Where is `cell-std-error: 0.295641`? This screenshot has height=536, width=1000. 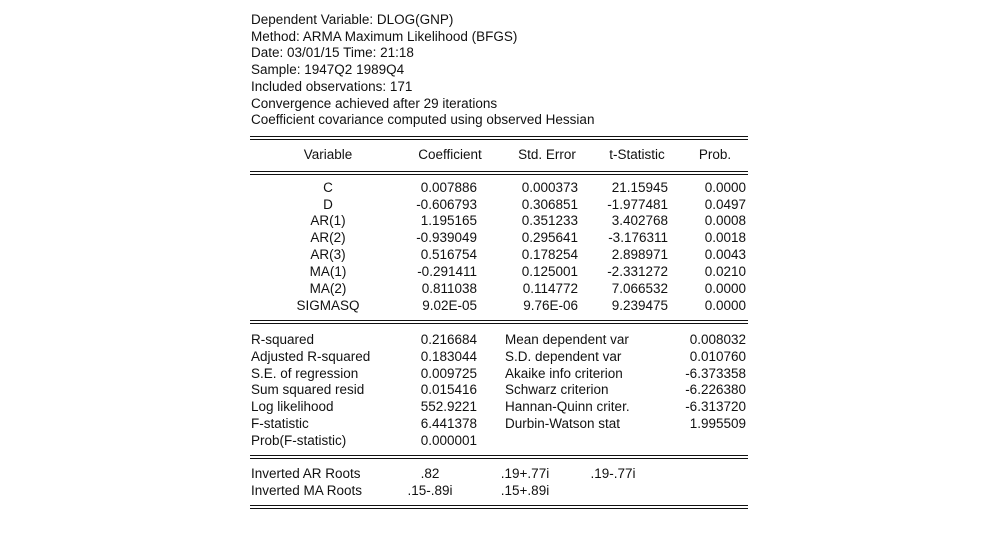
cell-std-error: 0.295641 is located at coordinates (549, 237).